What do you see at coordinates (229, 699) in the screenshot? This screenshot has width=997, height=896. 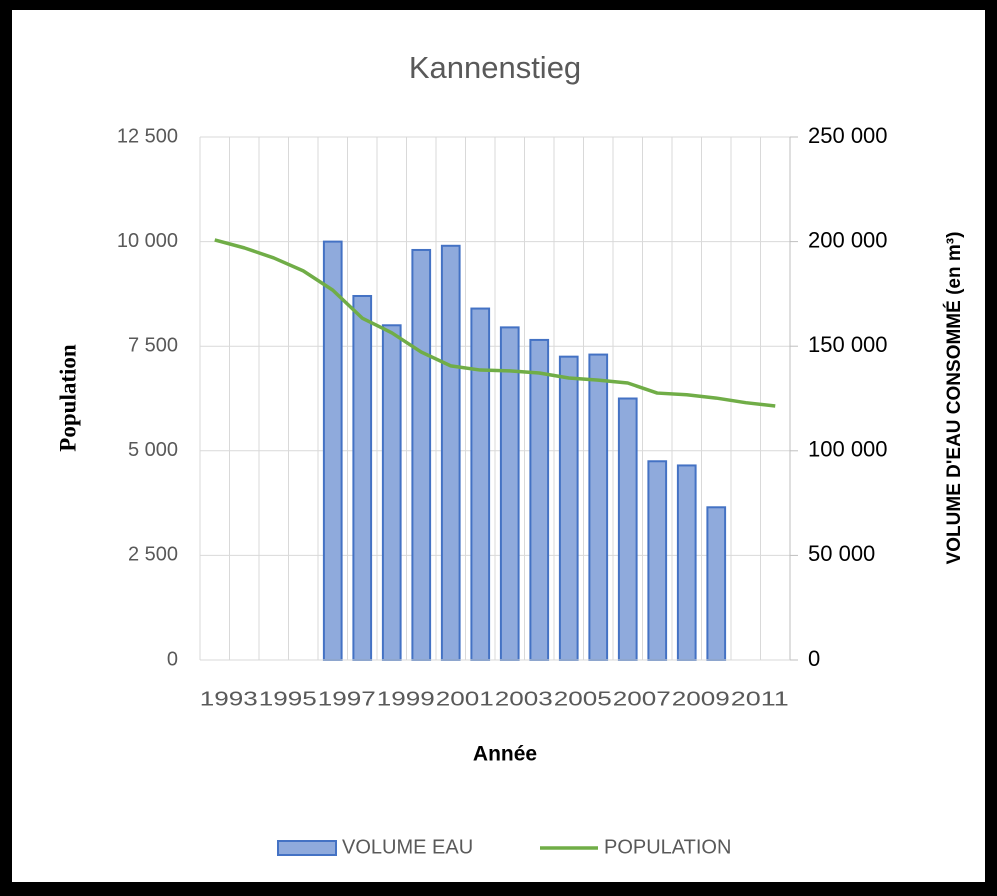 I see `x-tick-label: 1993` at bounding box center [229, 699].